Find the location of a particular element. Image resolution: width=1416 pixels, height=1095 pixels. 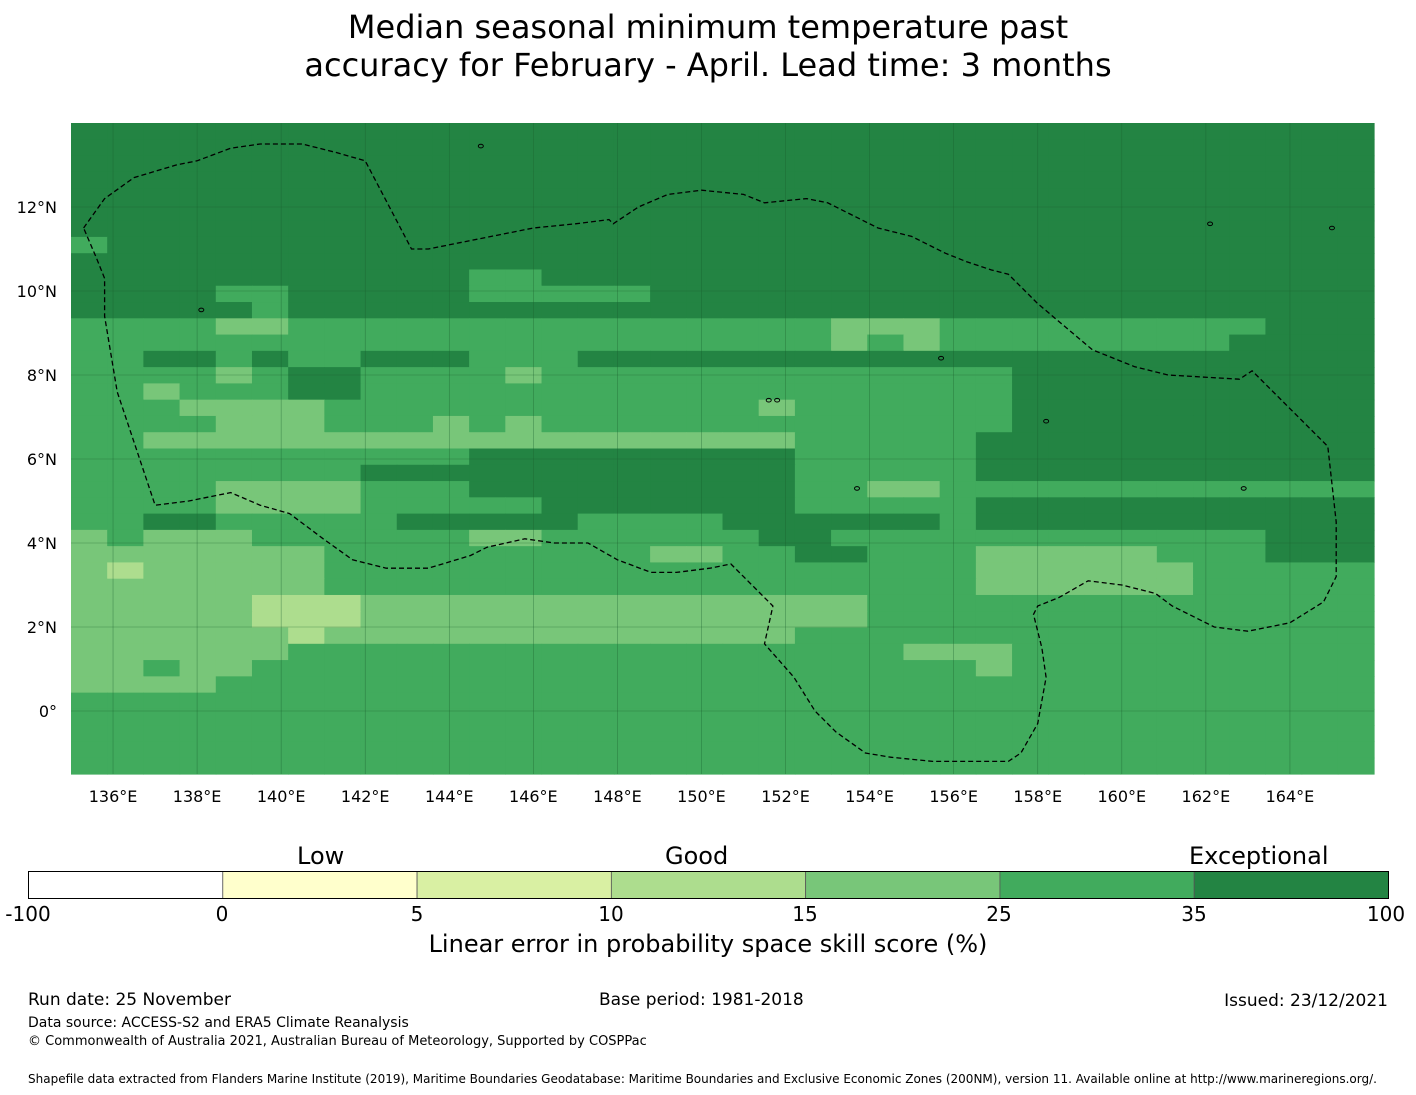

band-label-low: Low is located at coordinates (321, 856).